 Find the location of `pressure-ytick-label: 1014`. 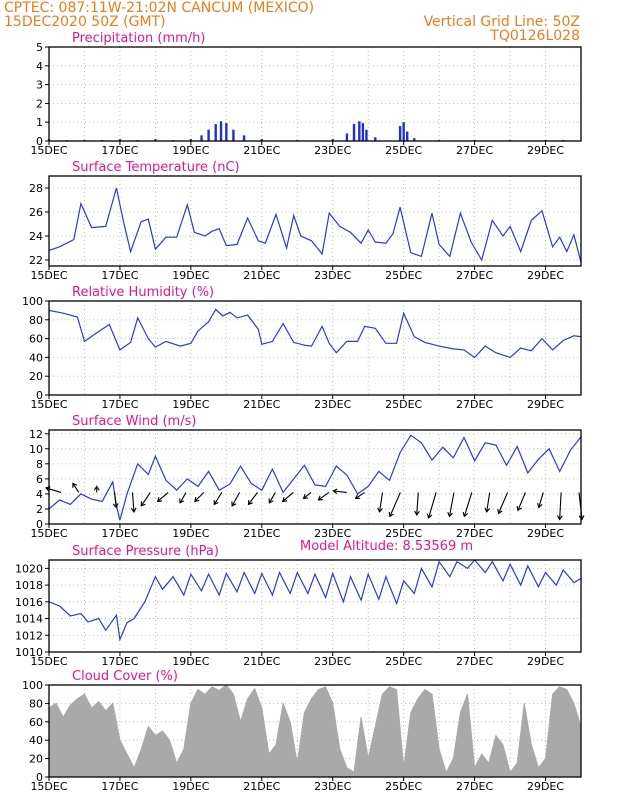

pressure-ytick-label: 1014 is located at coordinates (29, 619).